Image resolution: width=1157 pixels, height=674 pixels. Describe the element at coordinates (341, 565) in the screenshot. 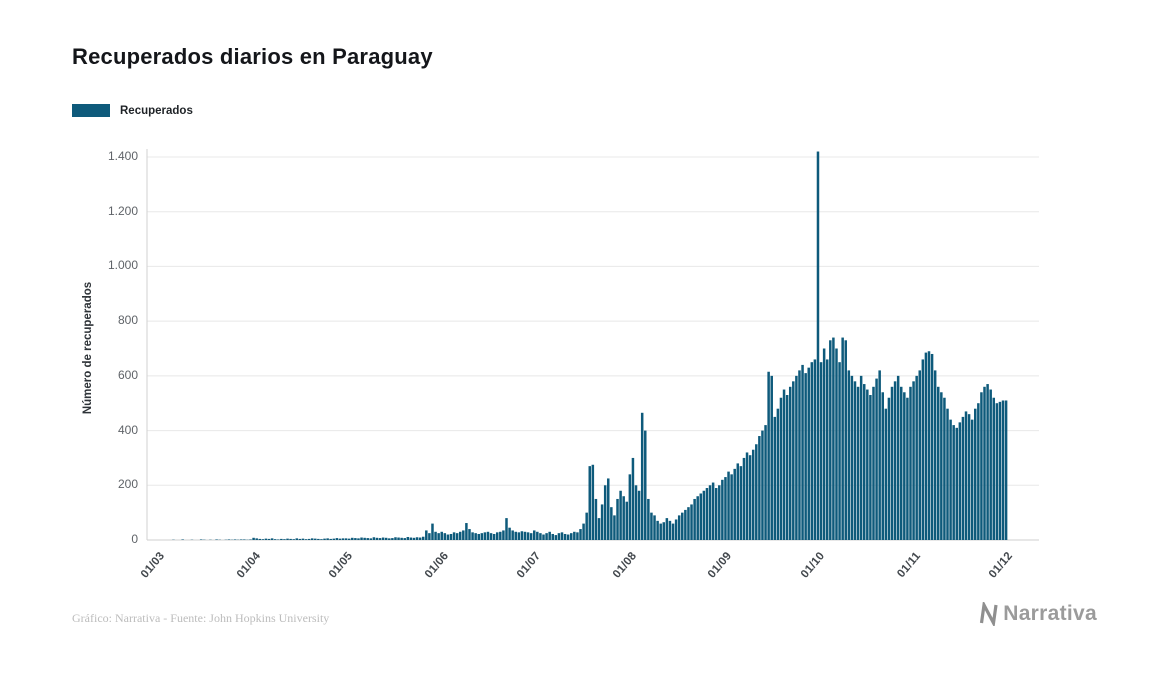

I see `x-tick-label: 01/05` at that location.